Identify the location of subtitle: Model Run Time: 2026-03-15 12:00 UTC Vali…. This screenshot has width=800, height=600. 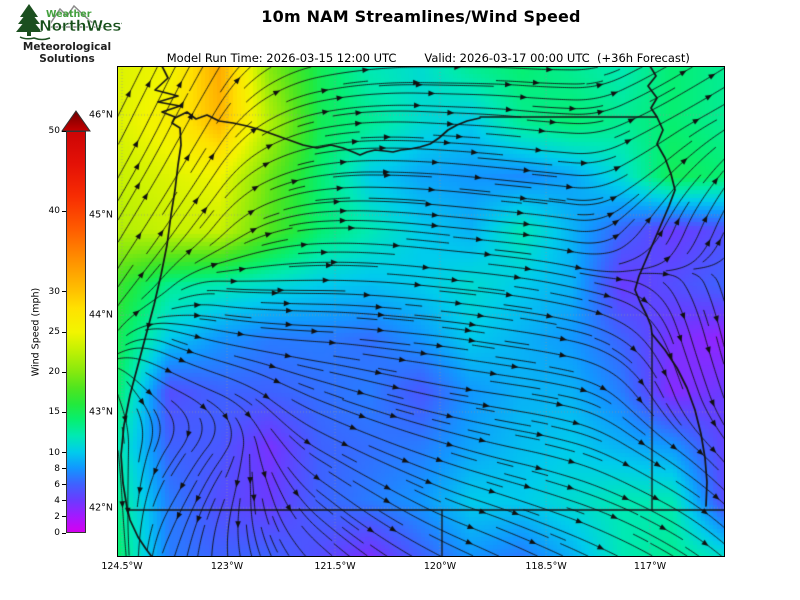
(421, 58).